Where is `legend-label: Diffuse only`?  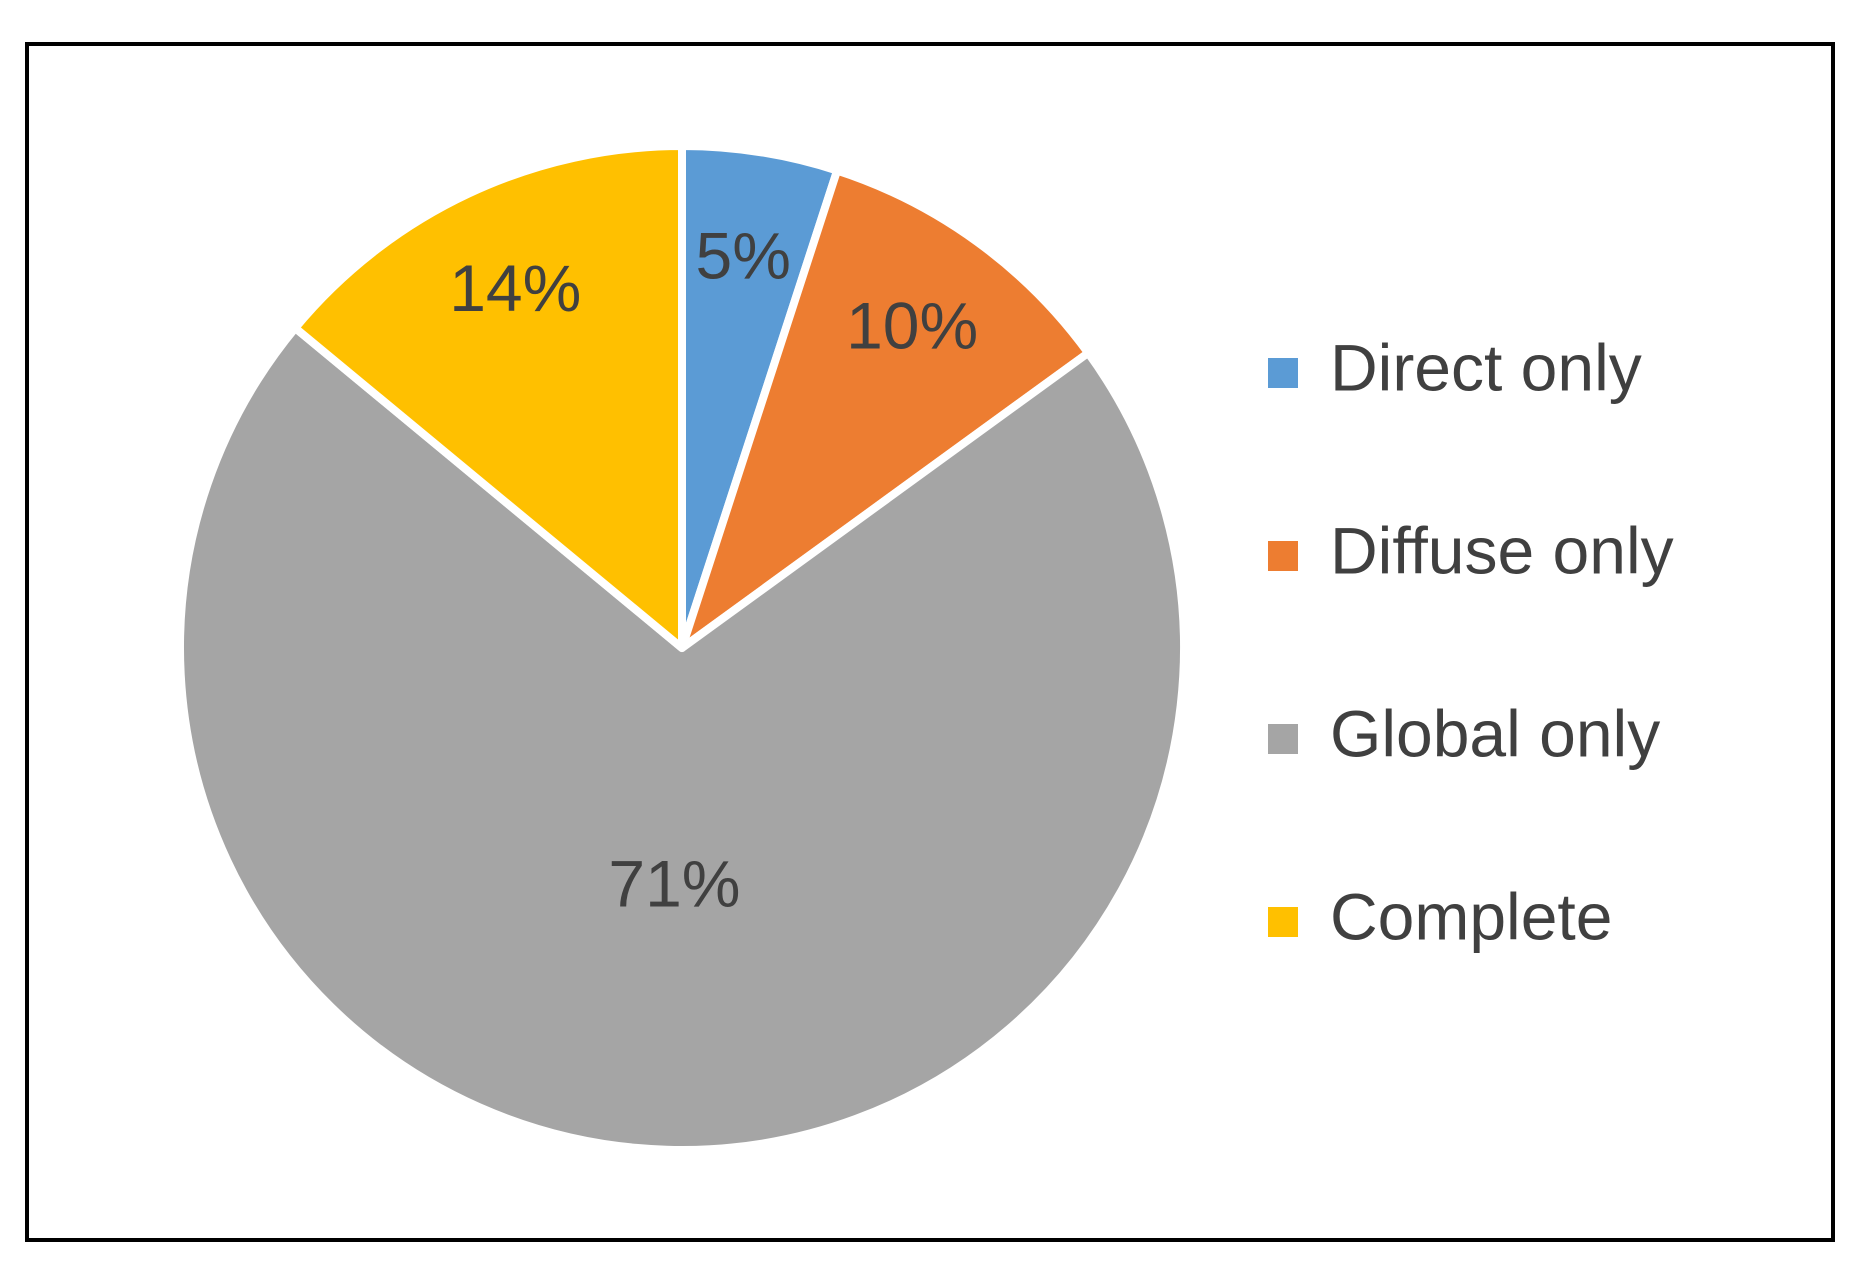
legend-label: Diffuse only is located at coordinates (1502, 550).